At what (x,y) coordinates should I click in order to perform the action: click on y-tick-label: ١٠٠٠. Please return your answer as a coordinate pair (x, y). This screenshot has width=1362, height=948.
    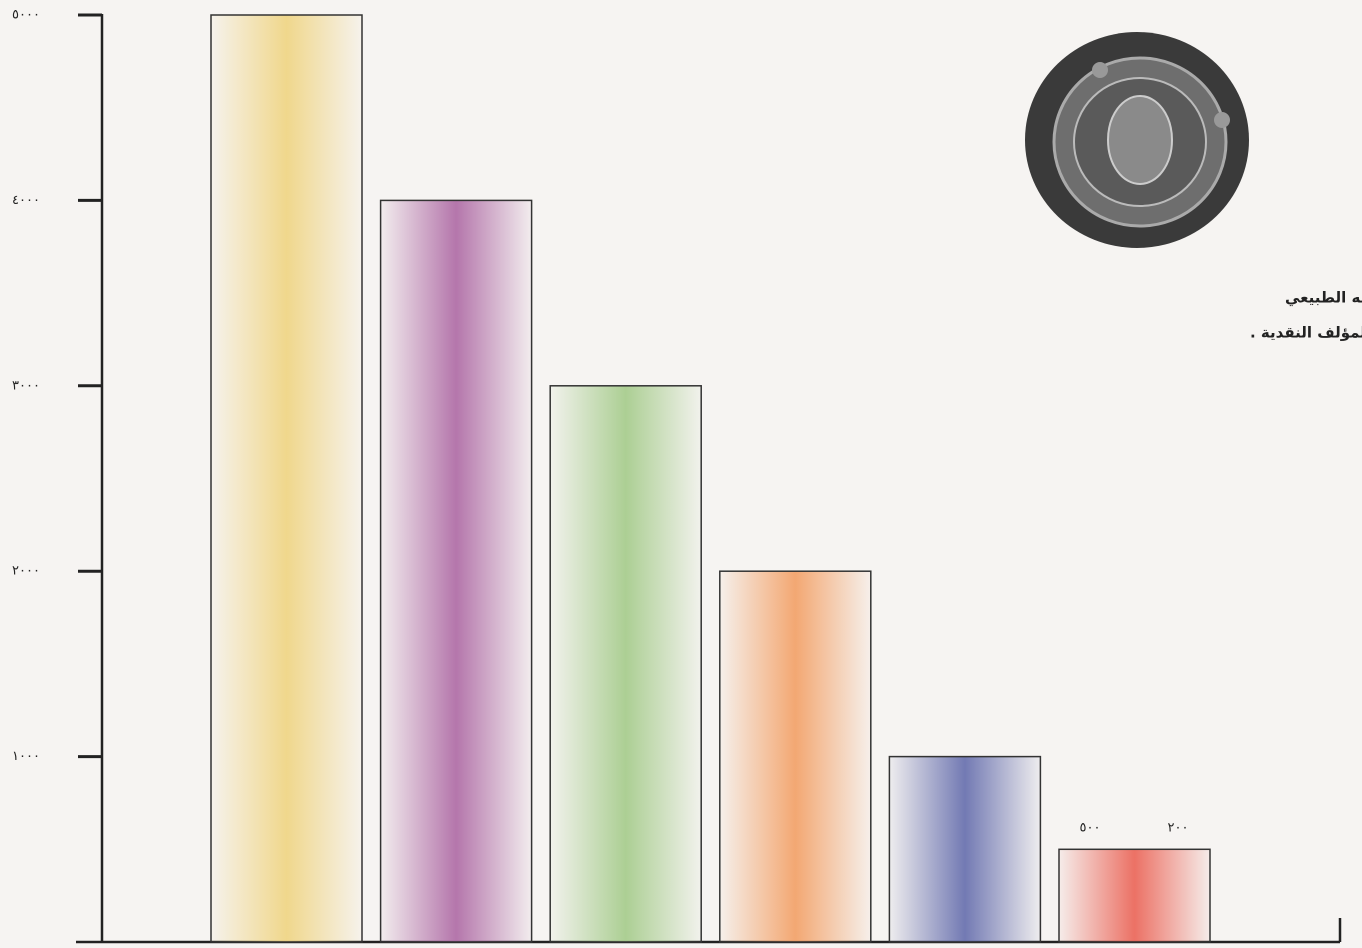
    Looking at the image, I should click on (26, 756).